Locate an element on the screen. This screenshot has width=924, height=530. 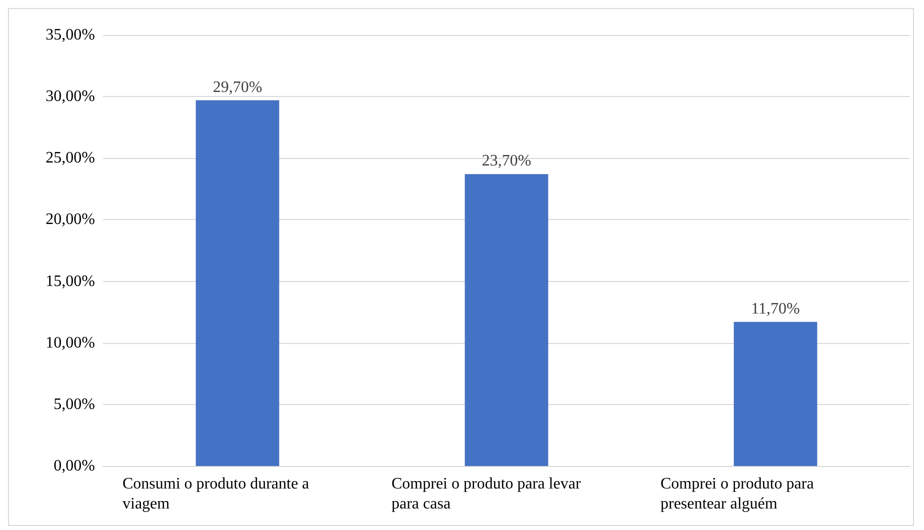
y-tick-label: 10,00% is located at coordinates (70, 343).